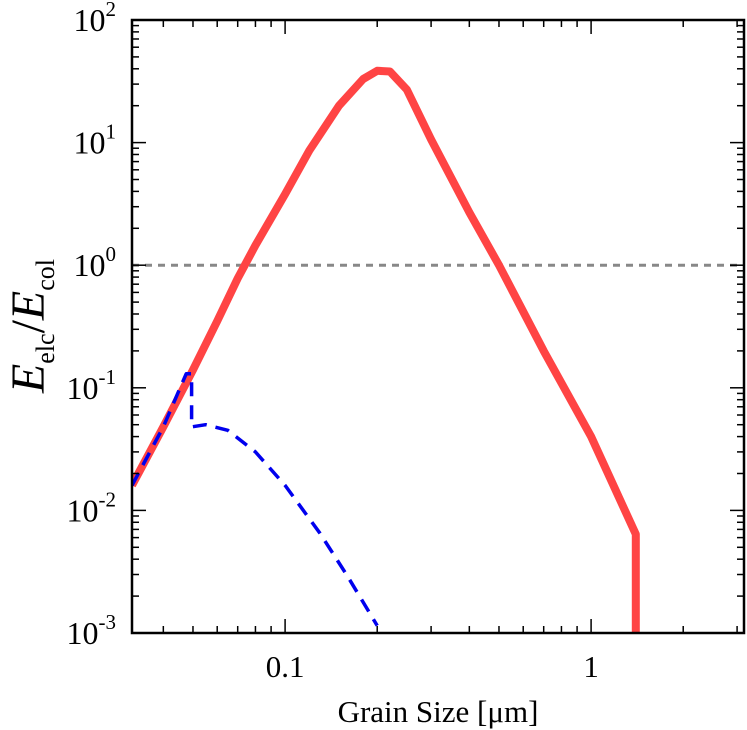 The image size is (747, 730). I want to click on x-axis-label: Grain Size [μm], so click(438, 711).